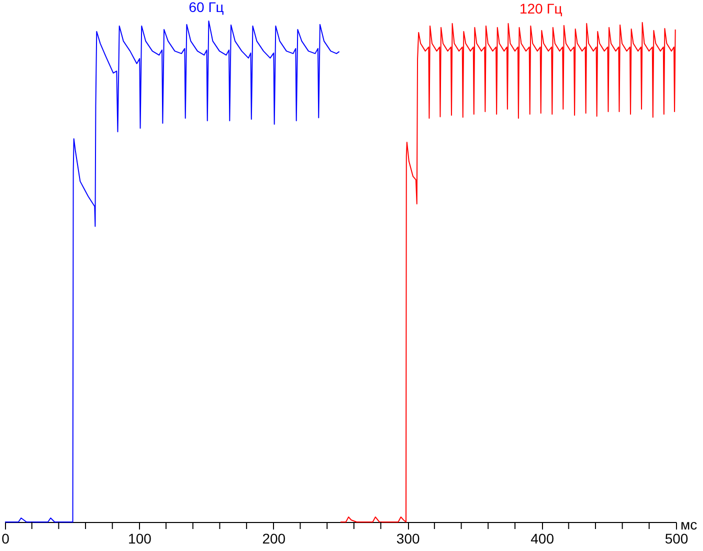 Image resolution: width=703 pixels, height=551 pixels. What do you see at coordinates (689, 524) in the screenshot?
I see `x-axis-title: мс` at bounding box center [689, 524].